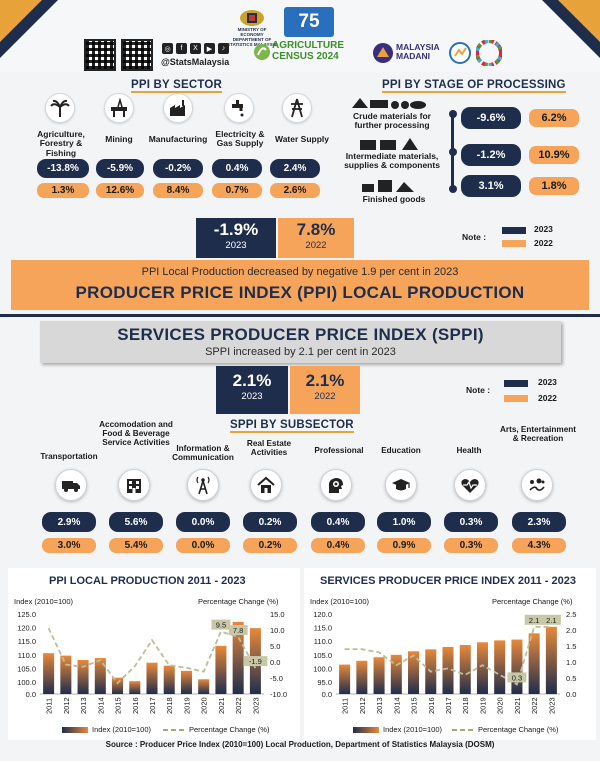  What do you see at coordinates (538, 434) in the screenshot?
I see `subsector-label-arts: Arts, Entertainment & Recreation` at bounding box center [538, 434].